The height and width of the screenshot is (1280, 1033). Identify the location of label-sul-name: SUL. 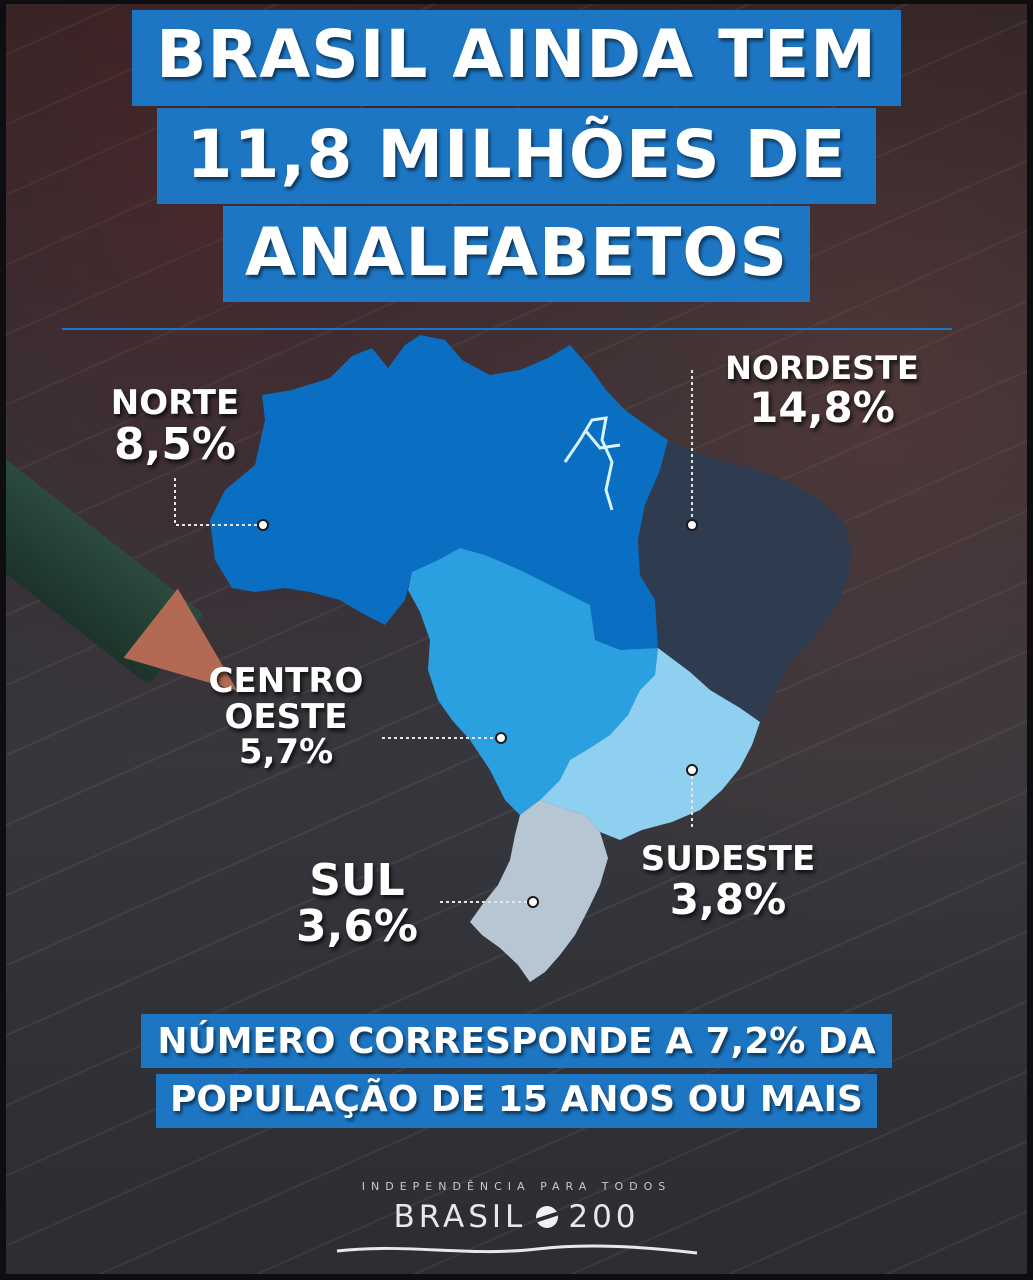
(357, 880).